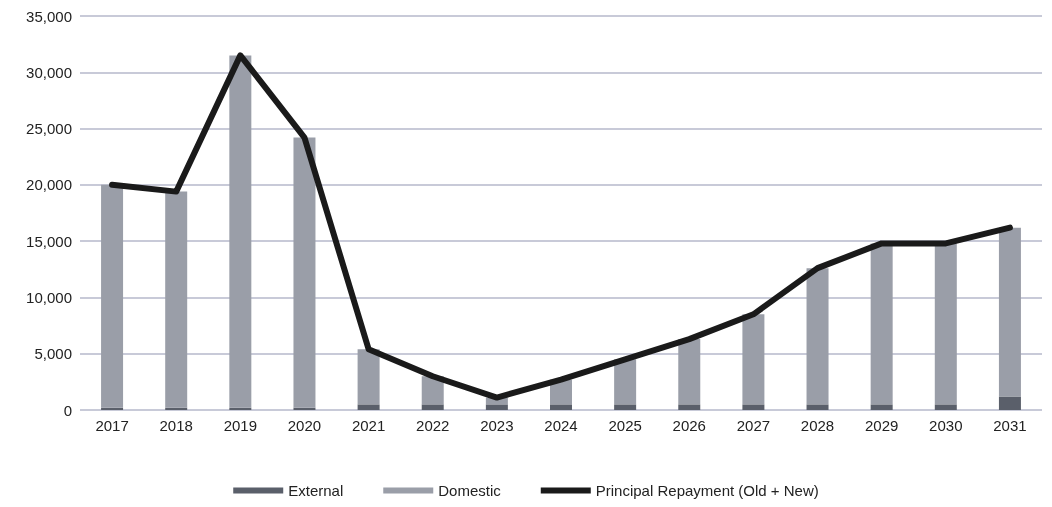  I want to click on x-tick-label: 2018, so click(176, 425).